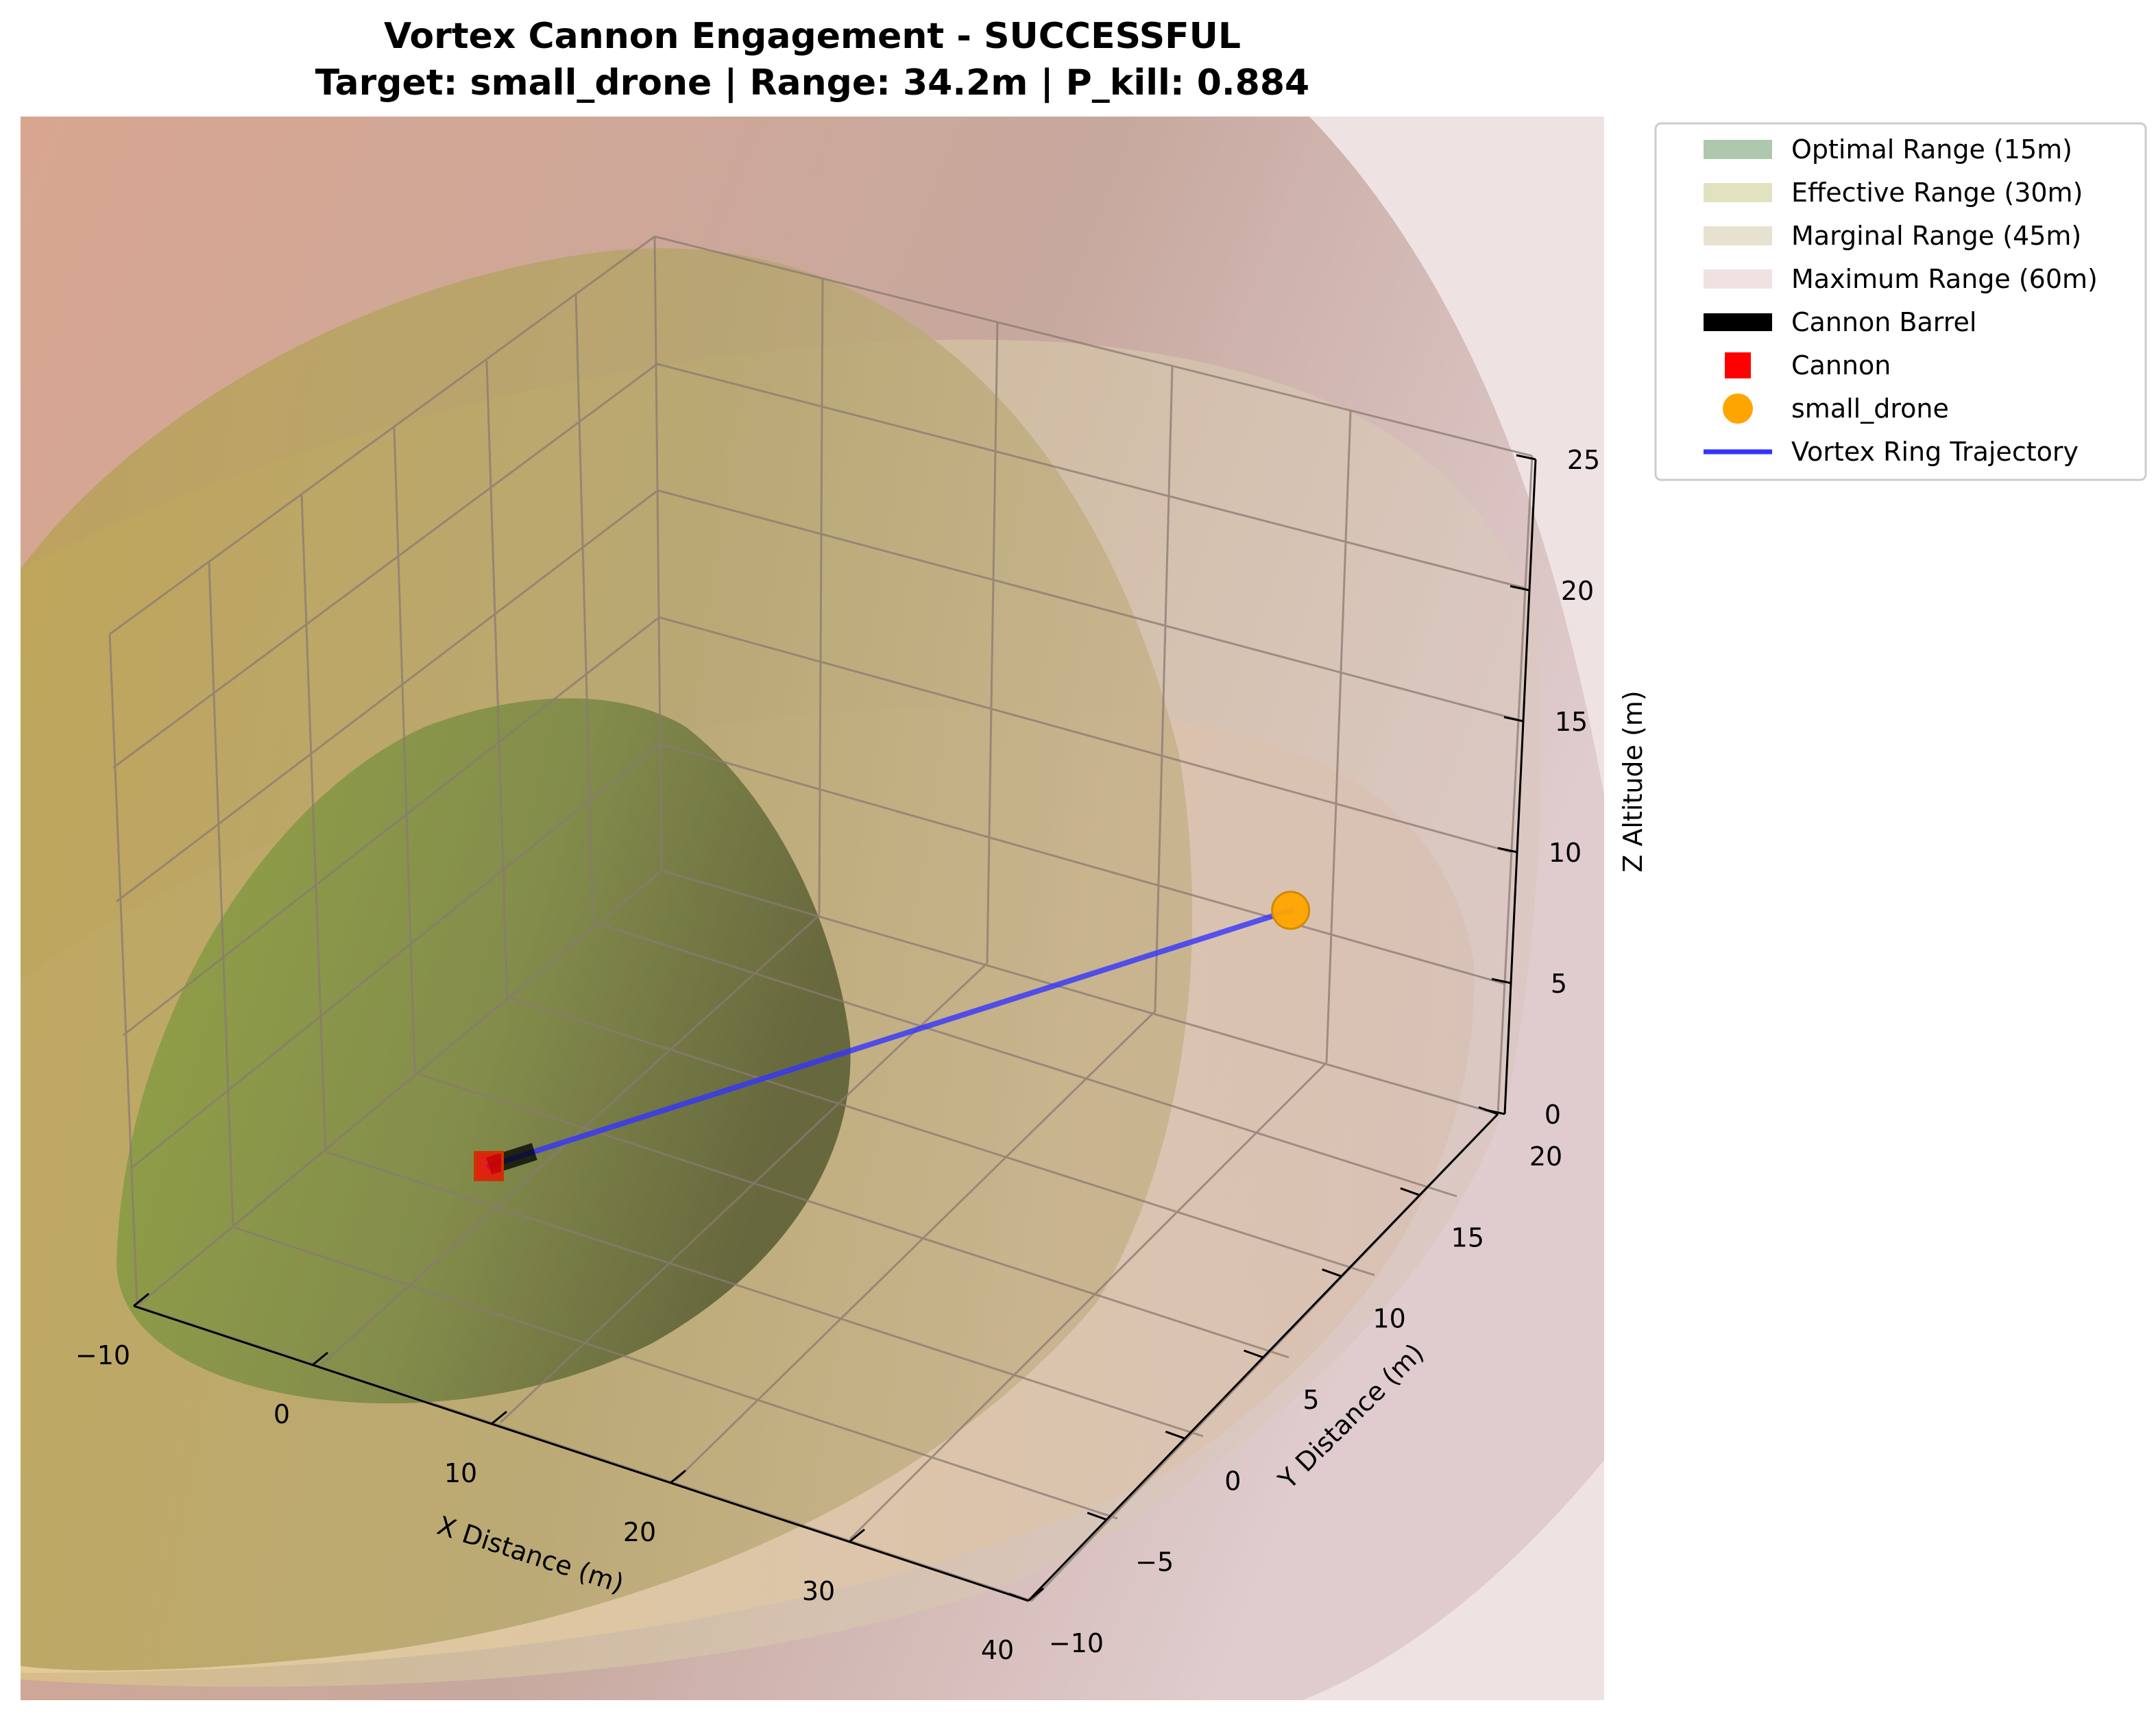  I want to click on legend-label: small_drone, so click(1870, 409).